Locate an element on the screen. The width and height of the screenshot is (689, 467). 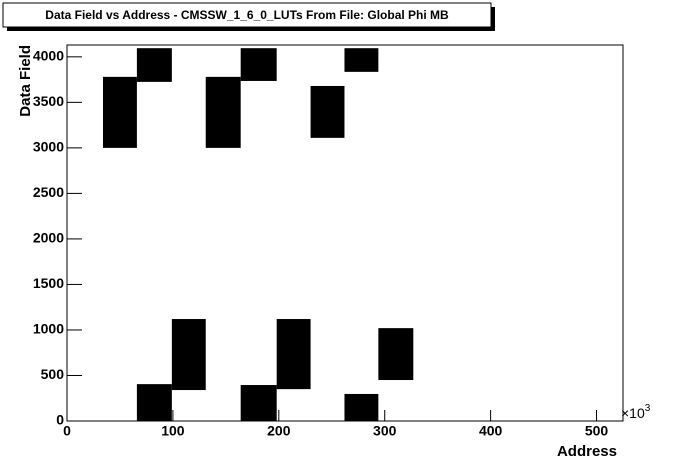
y-tick-label: 500 is located at coordinates (53, 374).